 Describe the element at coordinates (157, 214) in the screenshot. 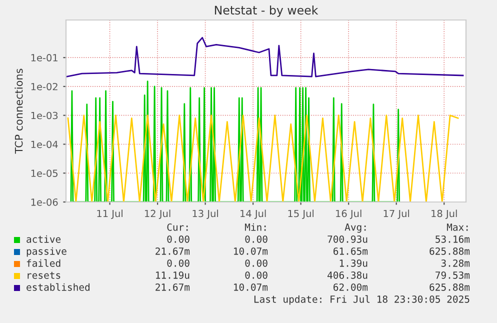

I see `x-tick-label: 12 Jul` at that location.